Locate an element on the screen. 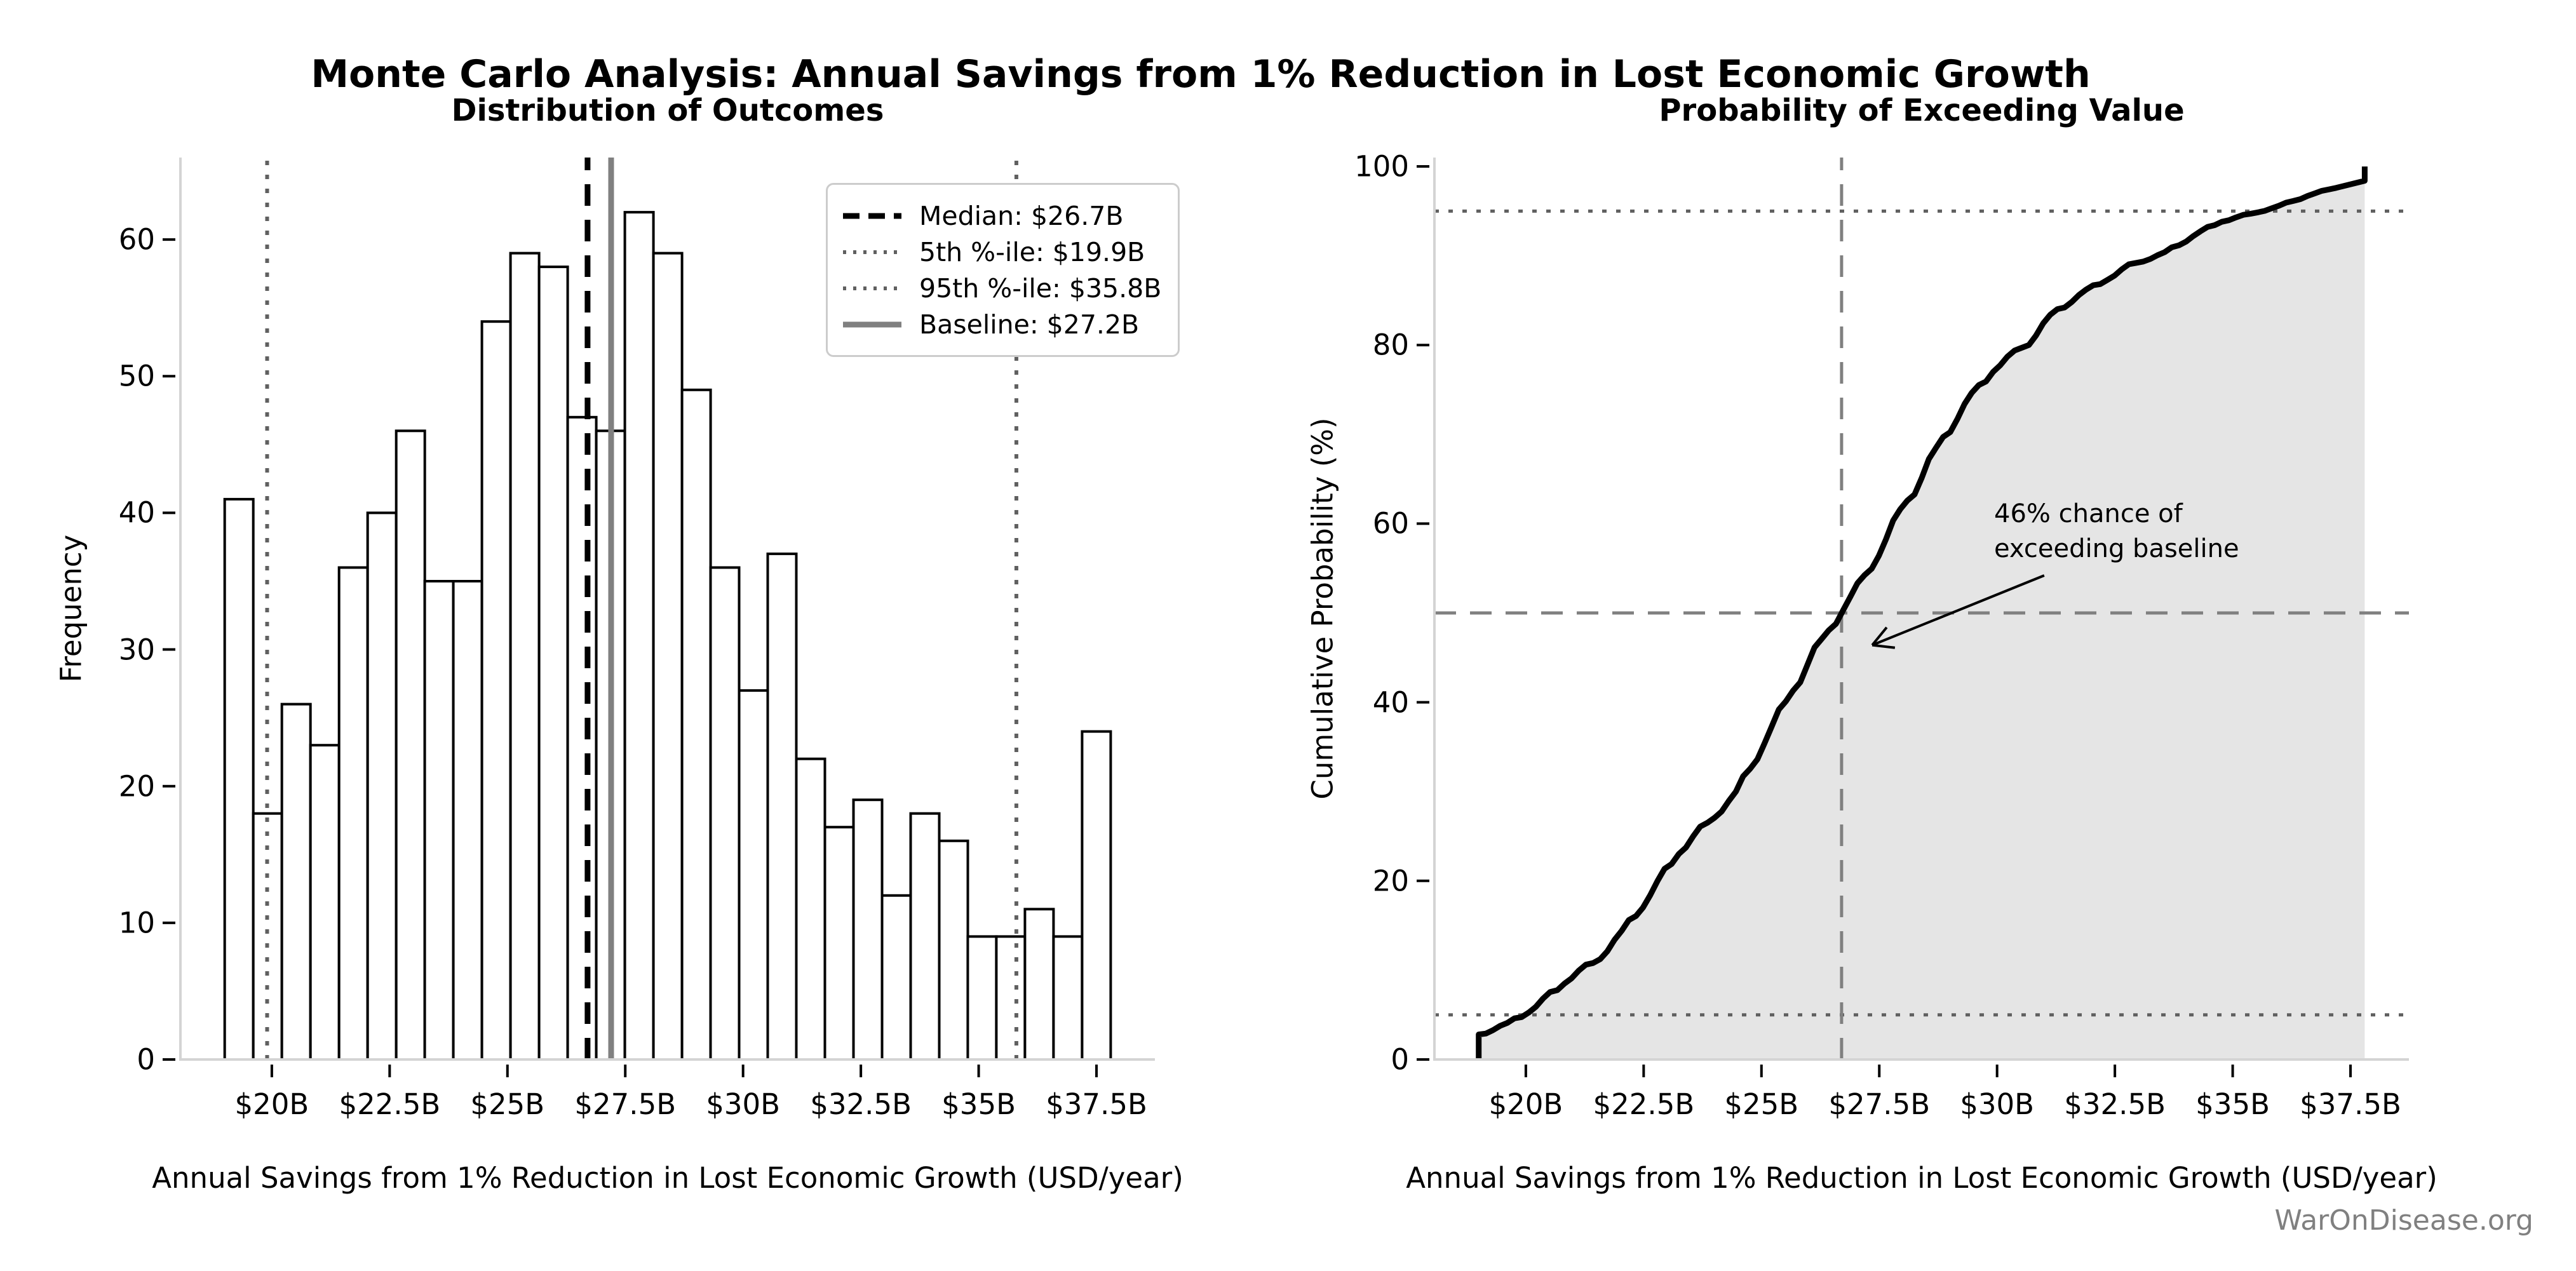 Image resolution: width=2576 pixels, height=1271 pixels. y-tick-label: 30 is located at coordinates (136, 650).